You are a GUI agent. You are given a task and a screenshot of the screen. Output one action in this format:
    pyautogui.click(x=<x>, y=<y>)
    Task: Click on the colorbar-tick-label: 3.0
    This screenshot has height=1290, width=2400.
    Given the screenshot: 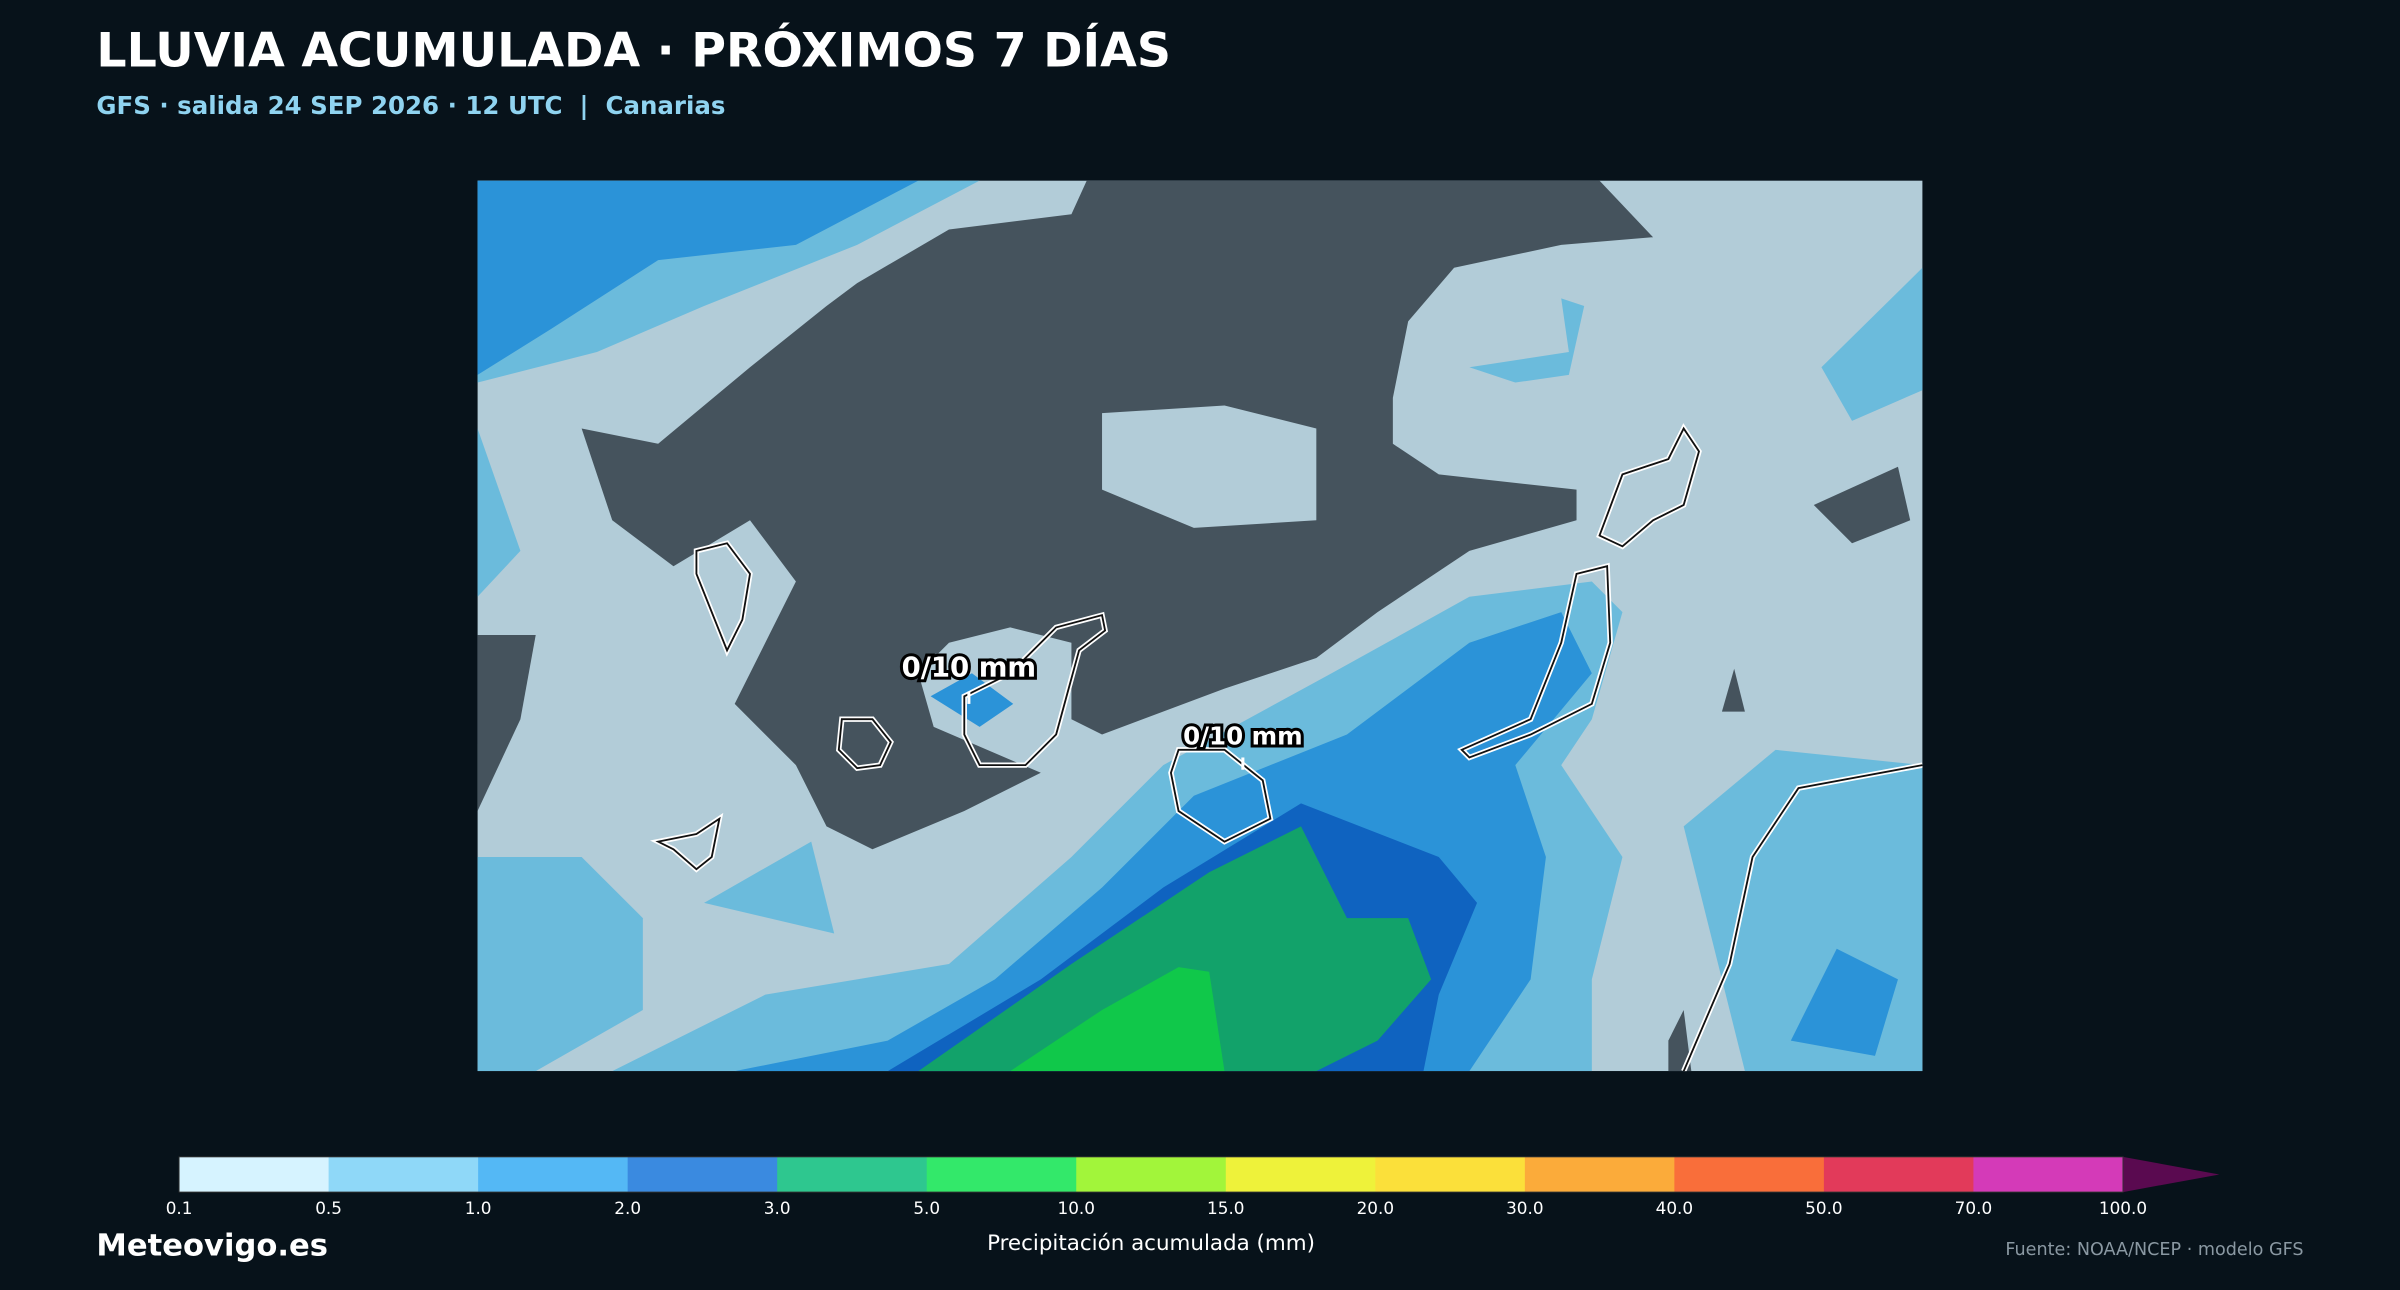 What is the action you would take?
    pyautogui.click(x=777, y=1208)
    